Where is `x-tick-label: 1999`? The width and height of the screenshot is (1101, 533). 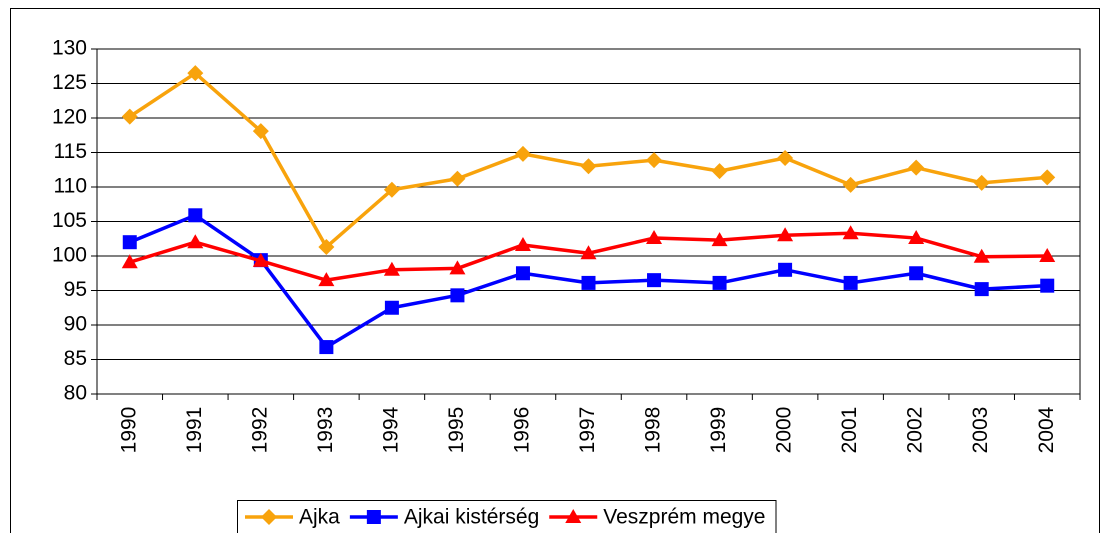 x-tick-label: 1999 is located at coordinates (718, 430).